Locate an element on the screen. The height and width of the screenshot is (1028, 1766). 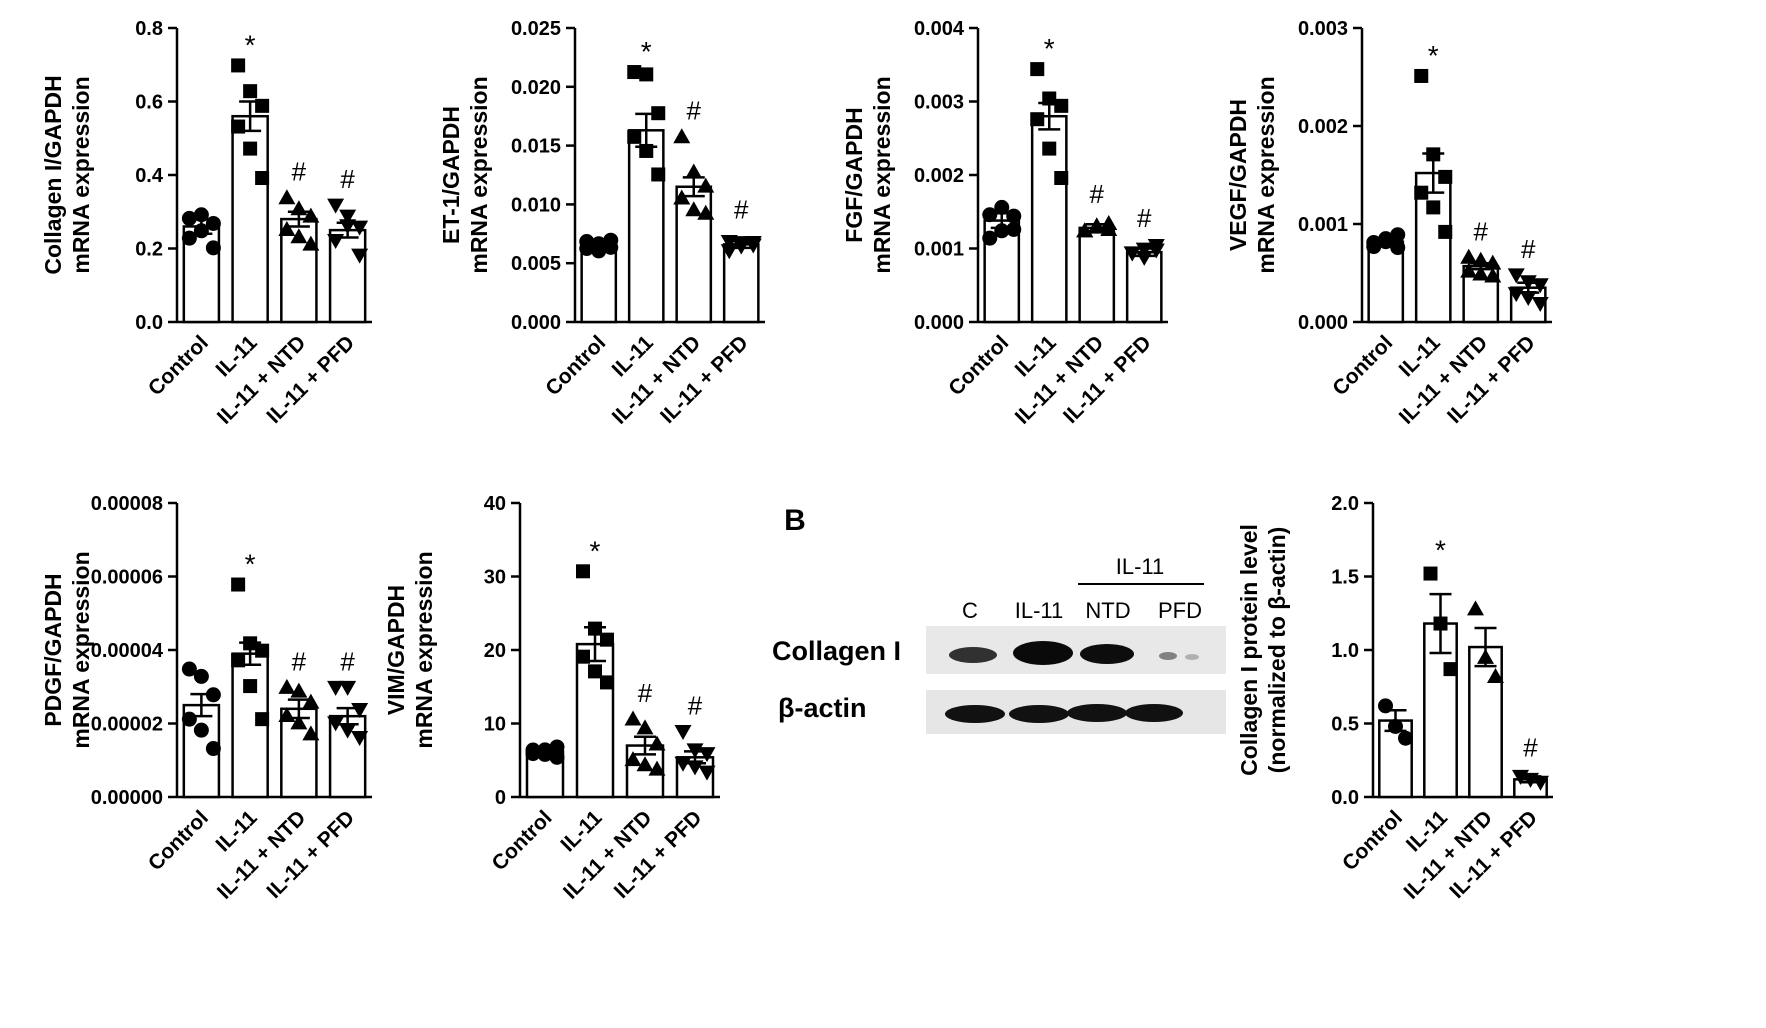
y-tick-label: 0.020 is located at coordinates (536, 88).